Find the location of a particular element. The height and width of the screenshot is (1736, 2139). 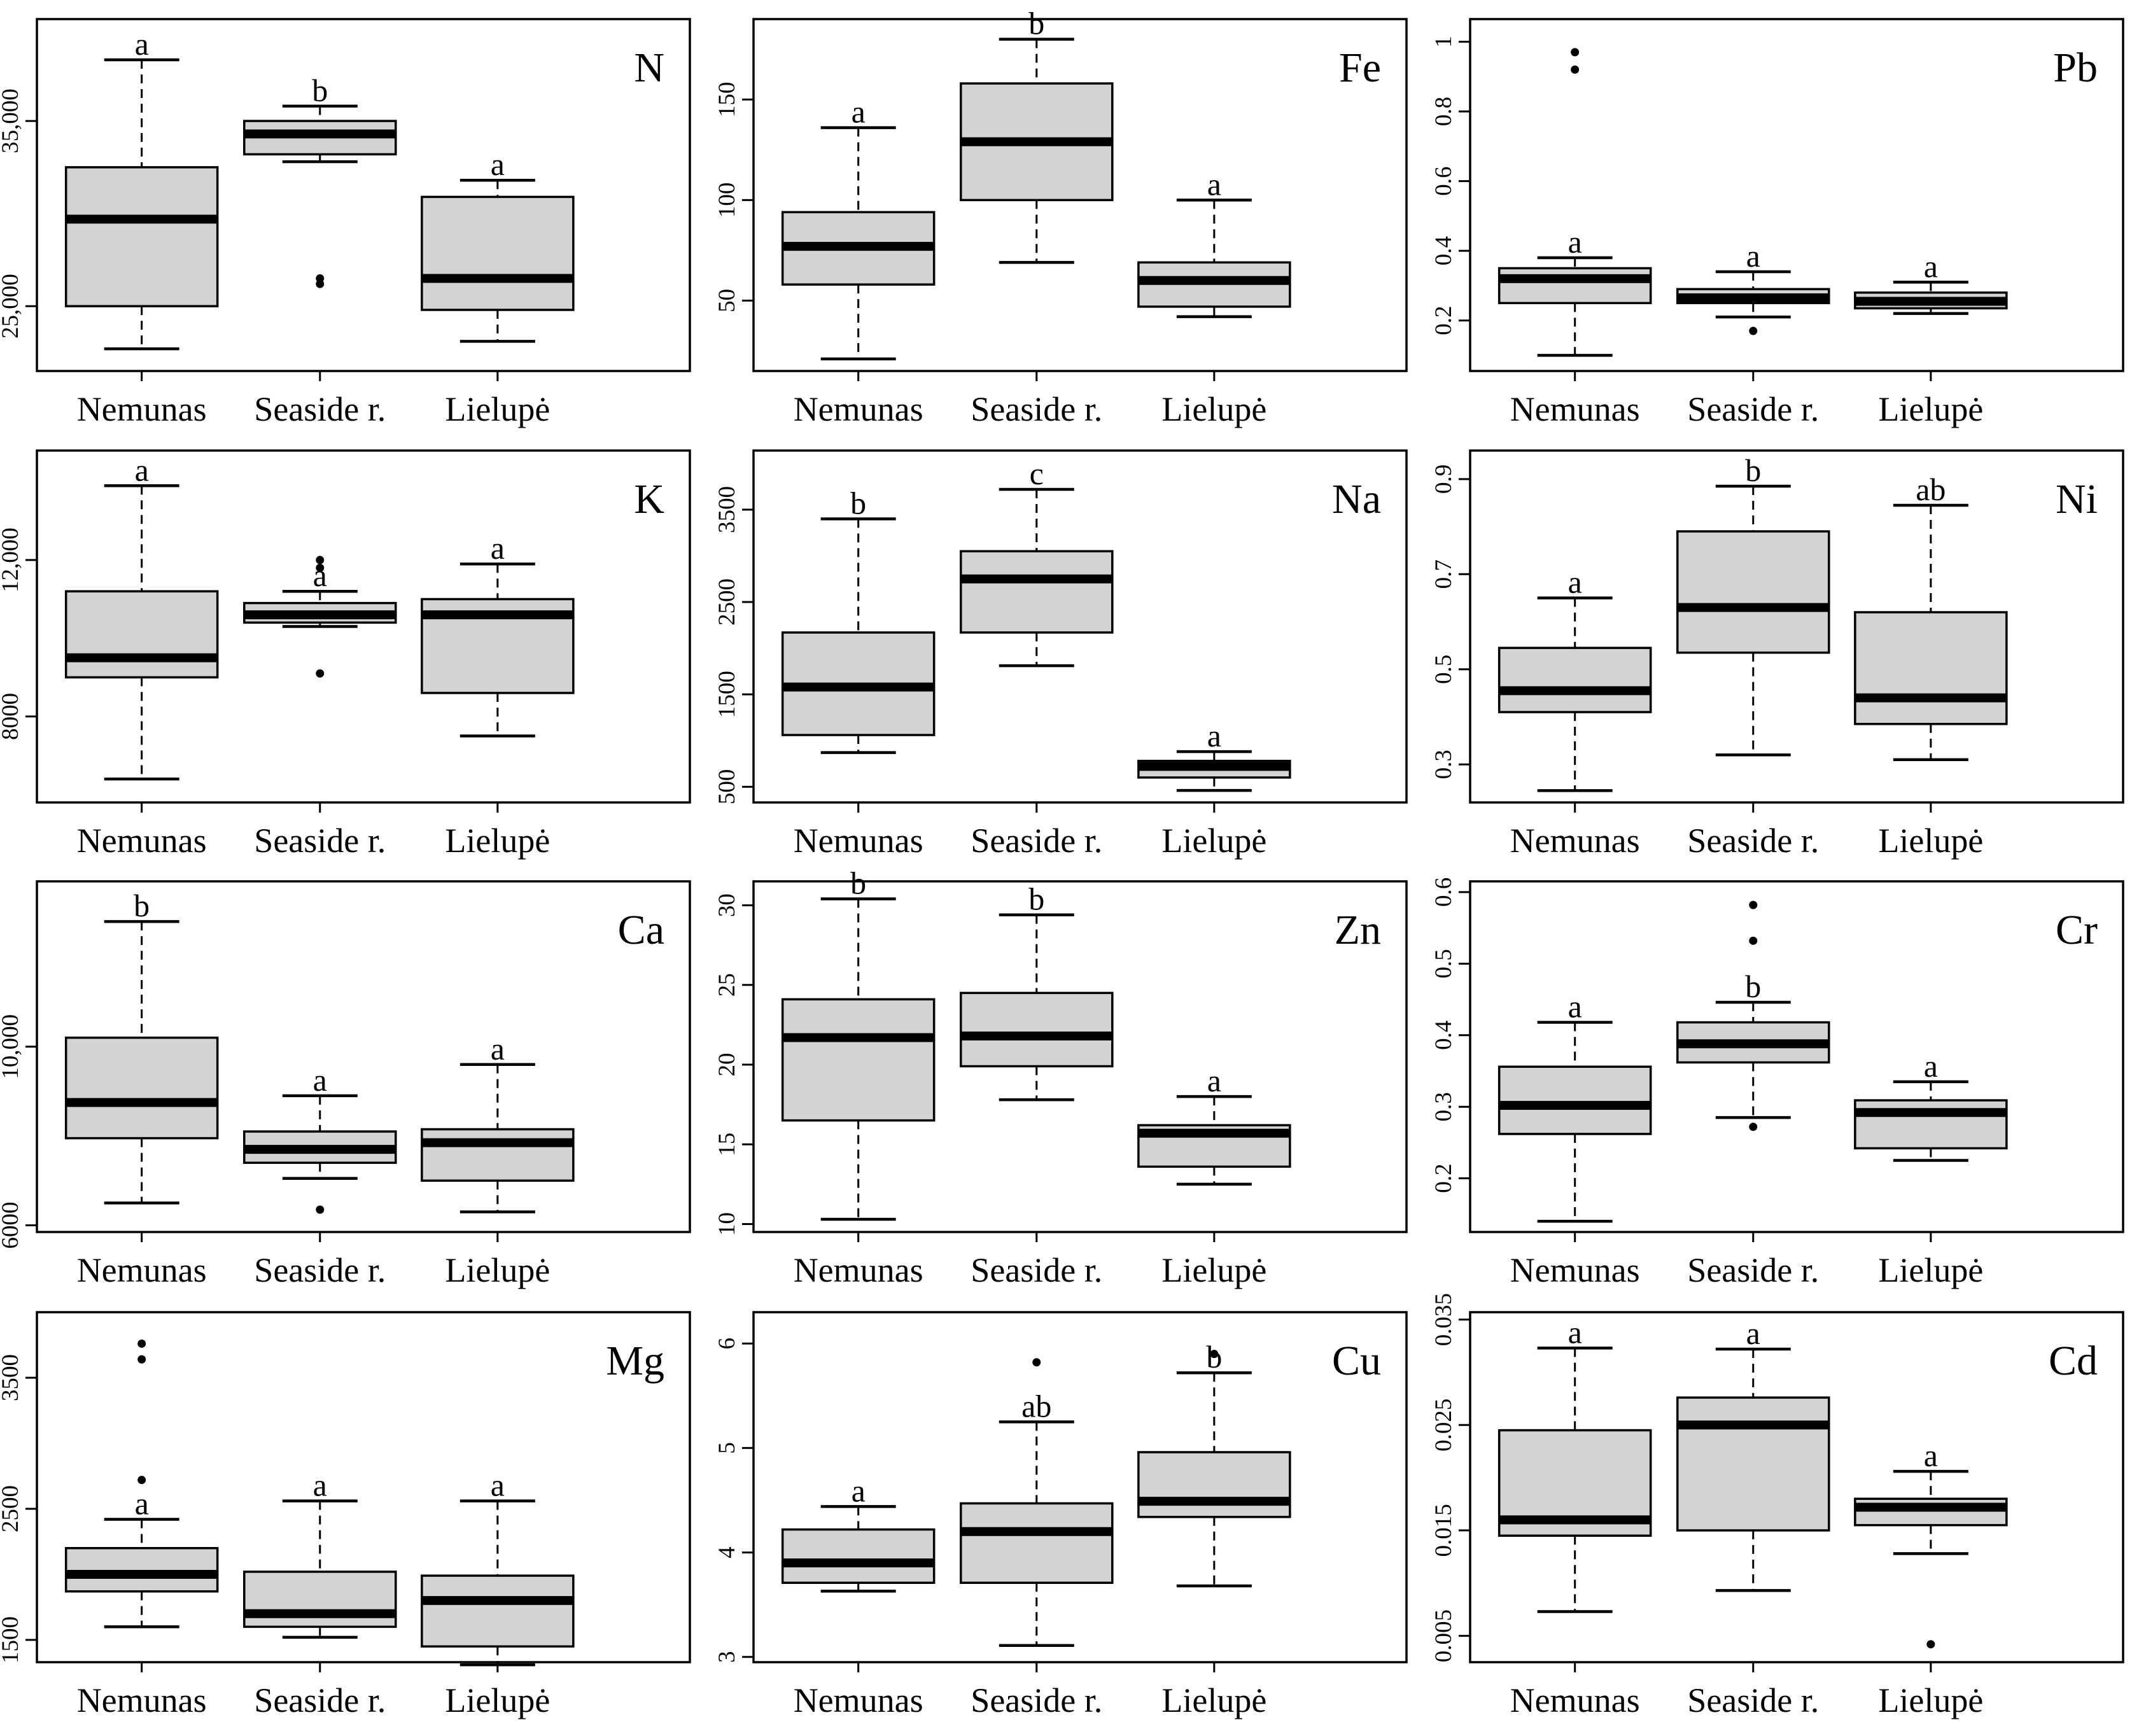

panel-title: Zn is located at coordinates (1358, 930).